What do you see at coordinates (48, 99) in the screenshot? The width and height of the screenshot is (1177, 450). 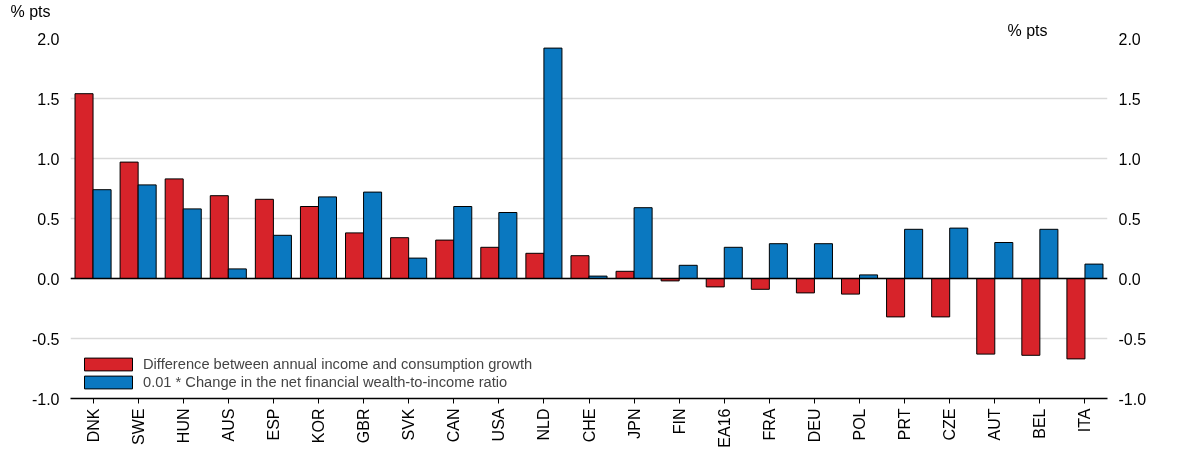 I see `y-tick-label: 1.5` at bounding box center [48, 99].